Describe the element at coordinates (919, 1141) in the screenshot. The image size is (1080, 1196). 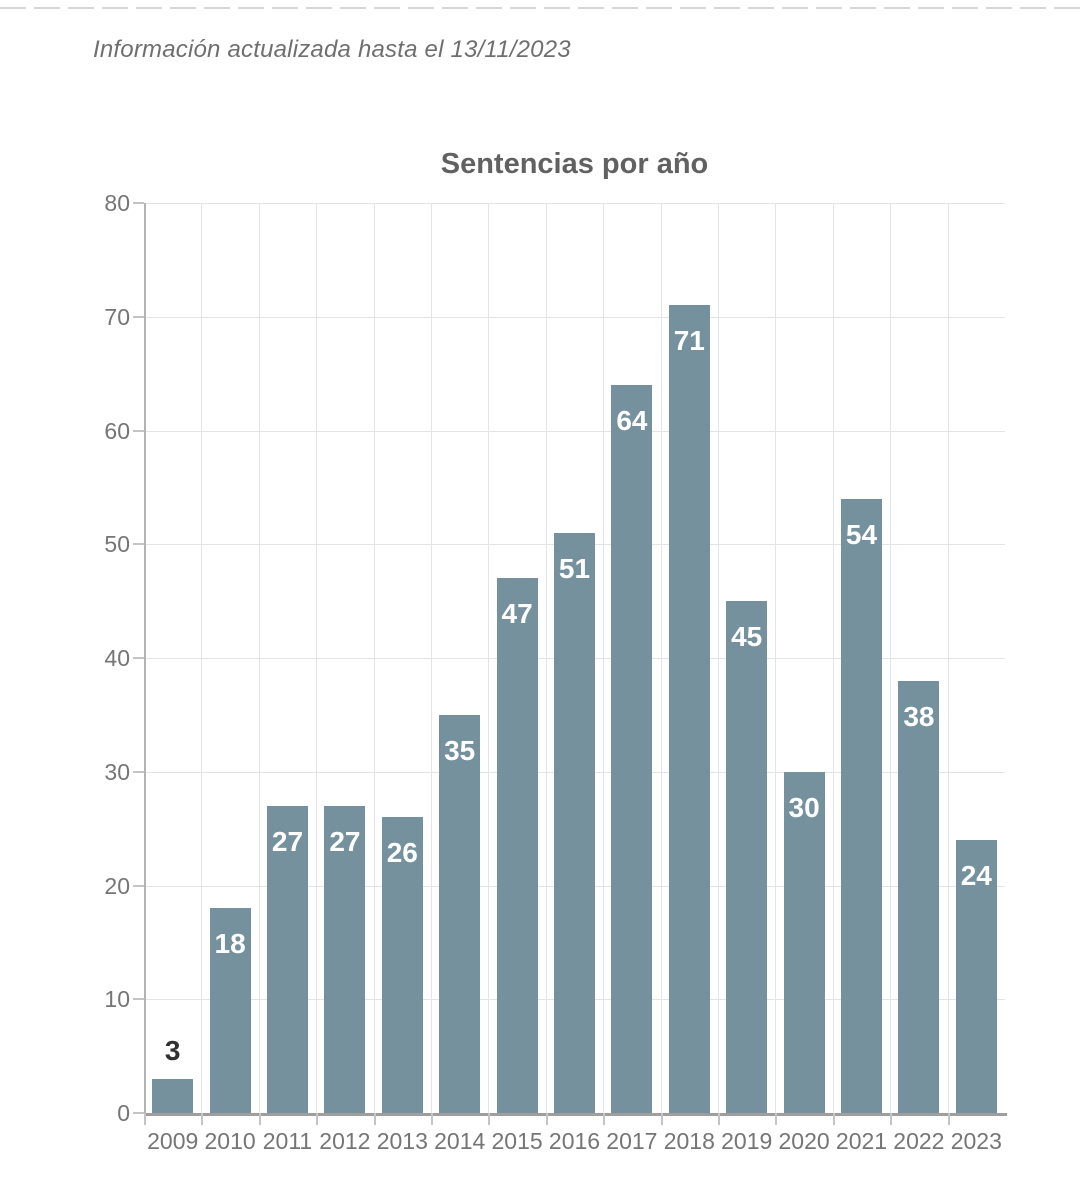
I see `x-axis-tick-label: 2022` at that location.